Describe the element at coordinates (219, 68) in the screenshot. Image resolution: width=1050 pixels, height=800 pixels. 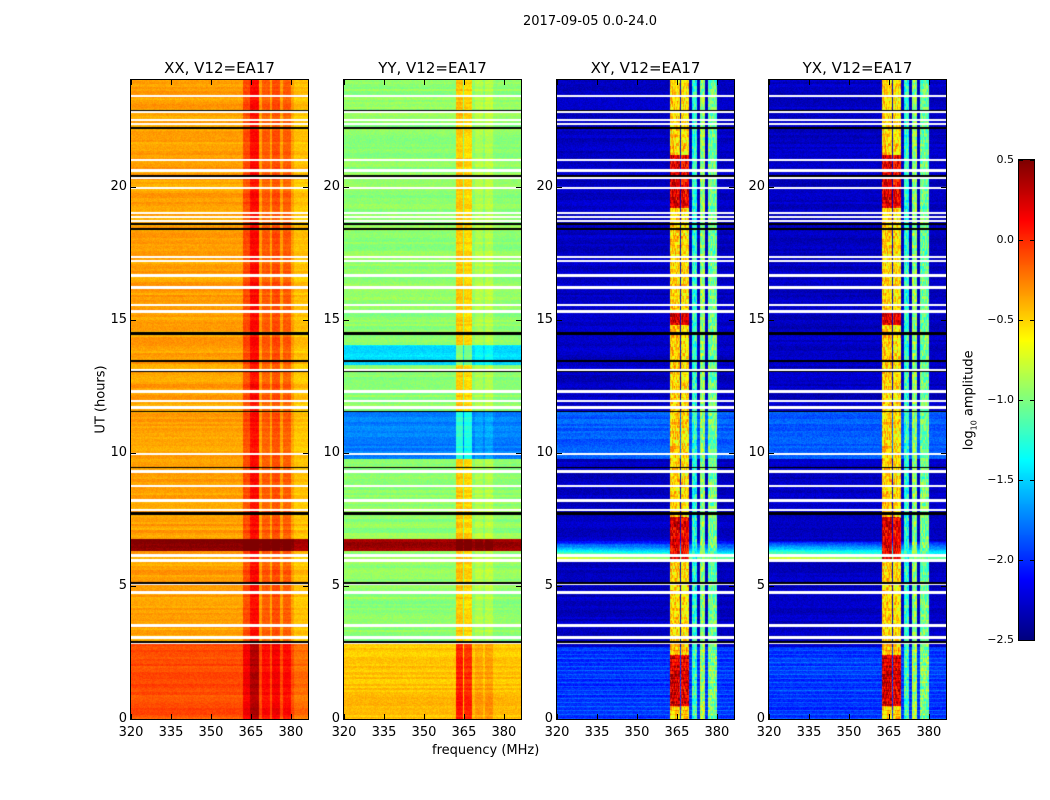
I see `panel-title: XX, V12=EA17` at that location.